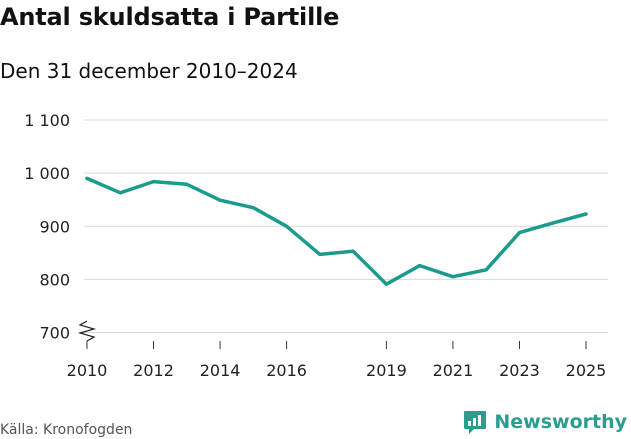 Image resolution: width=631 pixels, height=439 pixels. Describe the element at coordinates (286, 370) in the screenshot. I see `x-tick-label: 2016` at that location.